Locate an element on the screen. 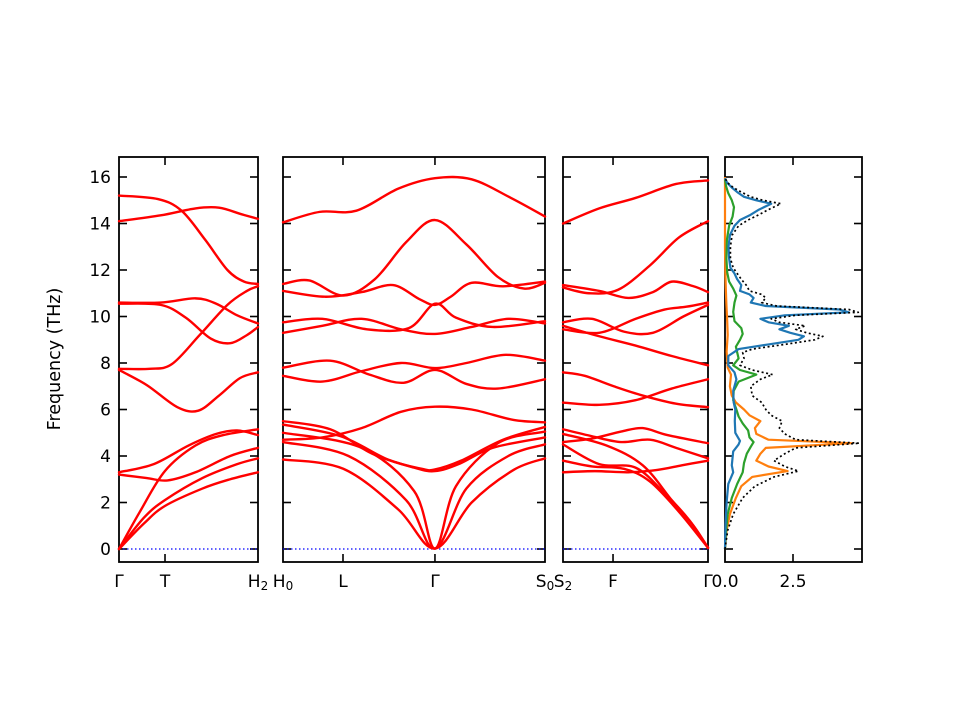  kpoint-label: H2 is located at coordinates (258, 582).